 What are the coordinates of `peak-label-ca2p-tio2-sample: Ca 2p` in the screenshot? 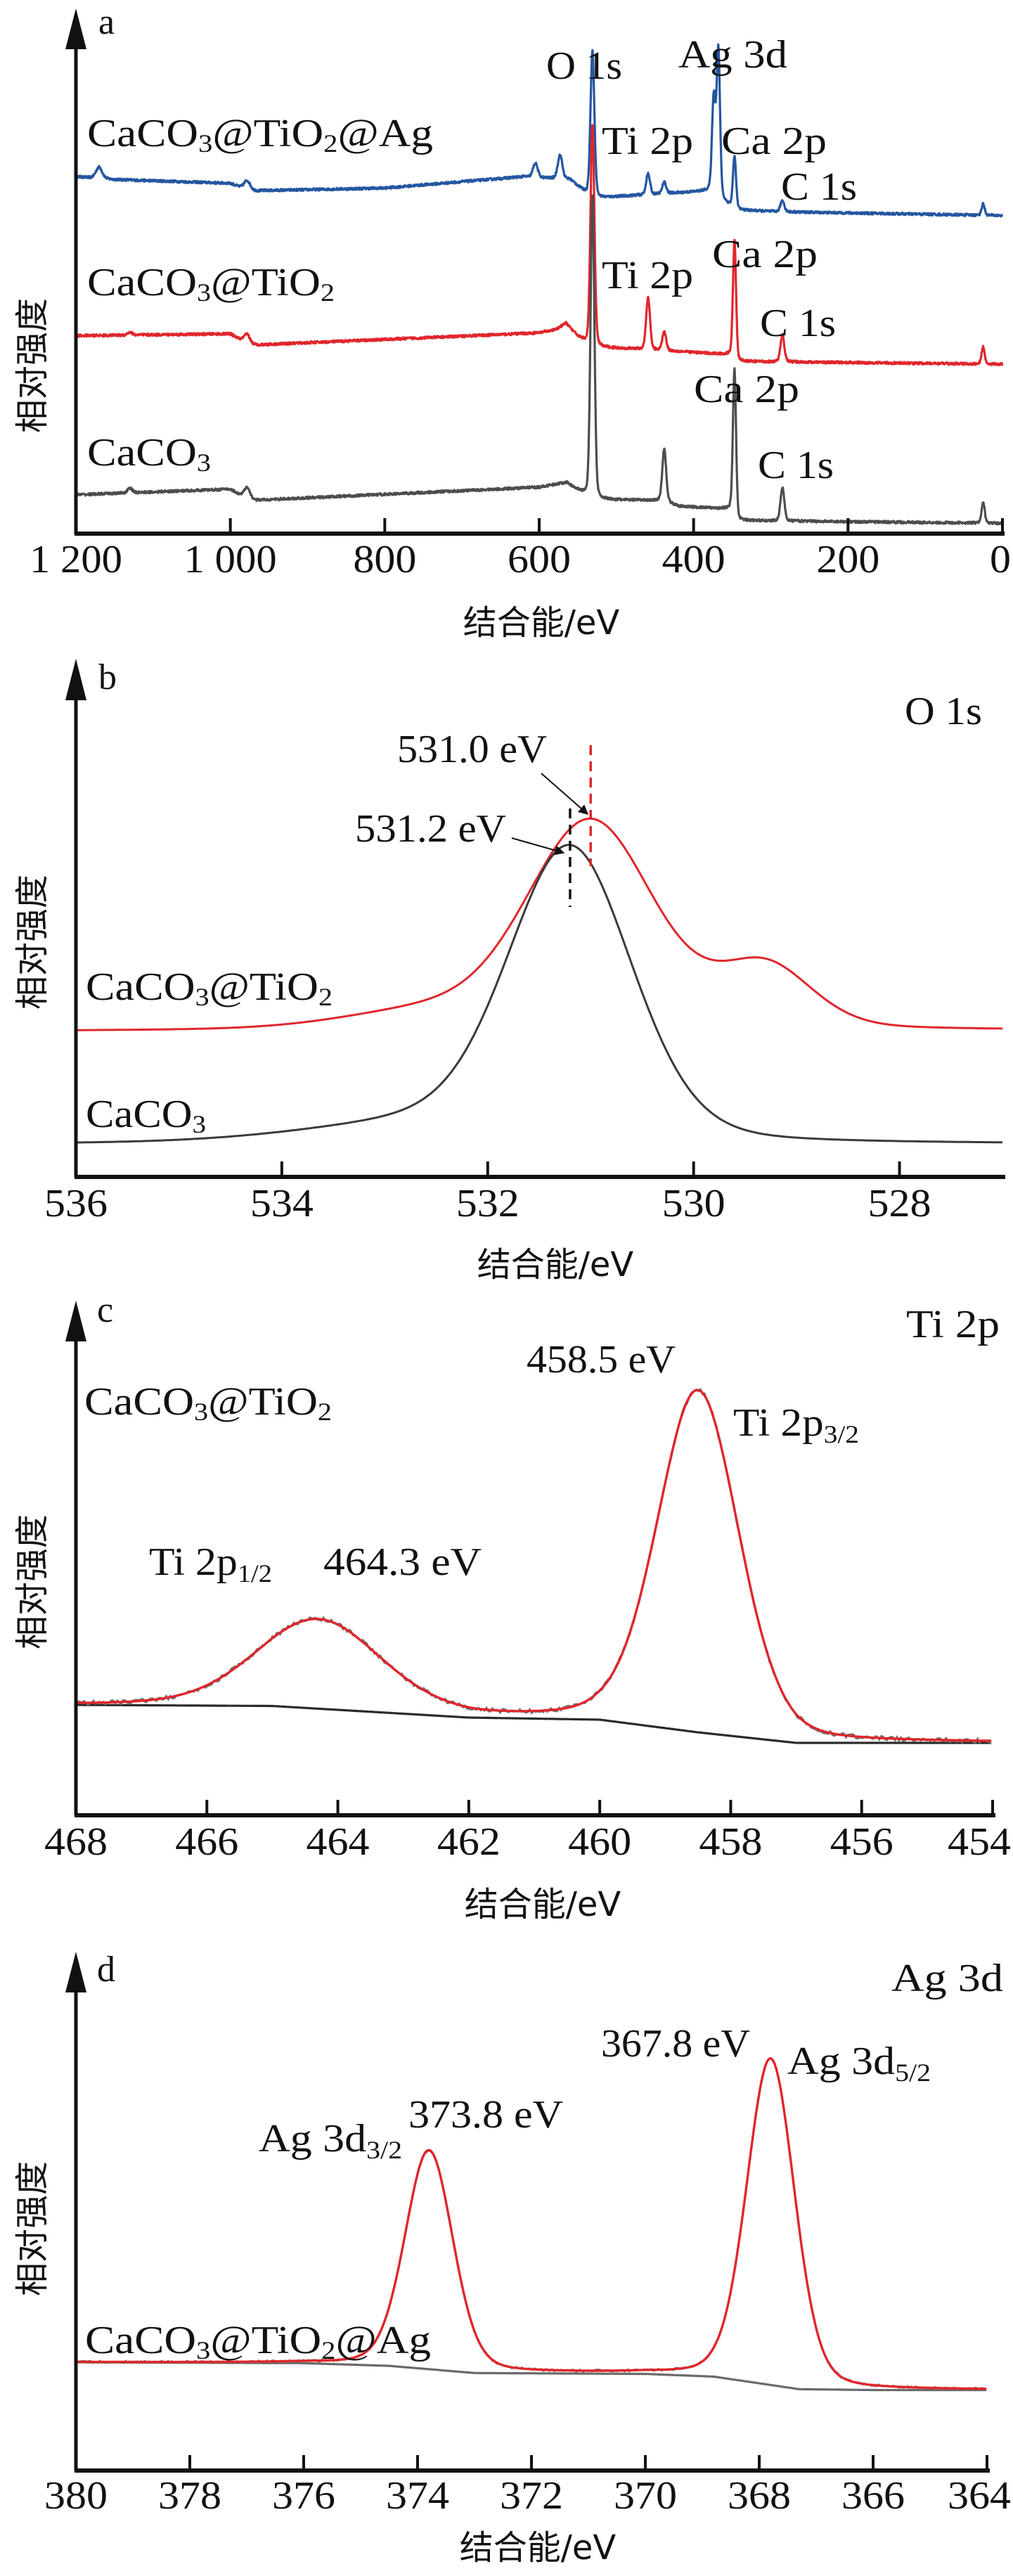 It's located at (765, 254).